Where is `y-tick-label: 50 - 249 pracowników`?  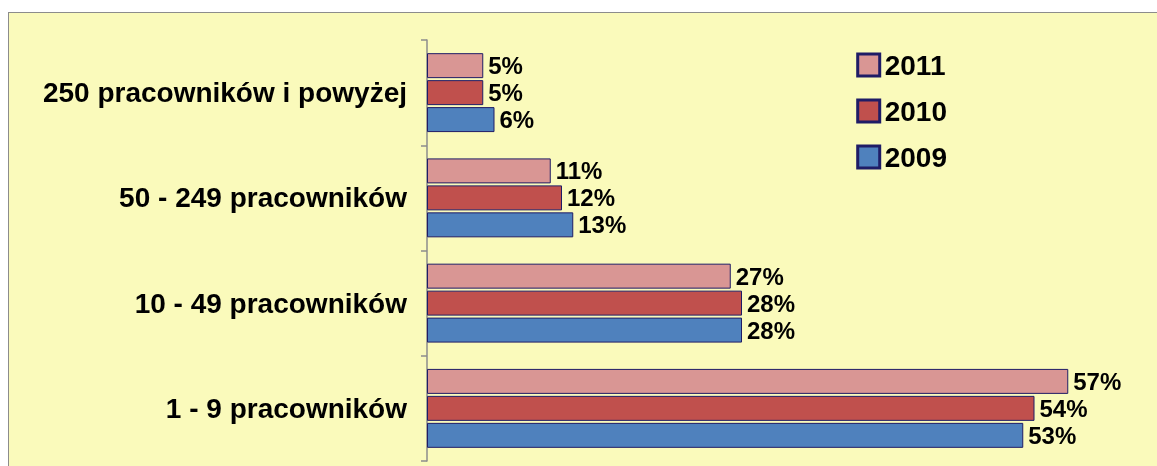
y-tick-label: 50 - 249 pracowników is located at coordinates (263, 198).